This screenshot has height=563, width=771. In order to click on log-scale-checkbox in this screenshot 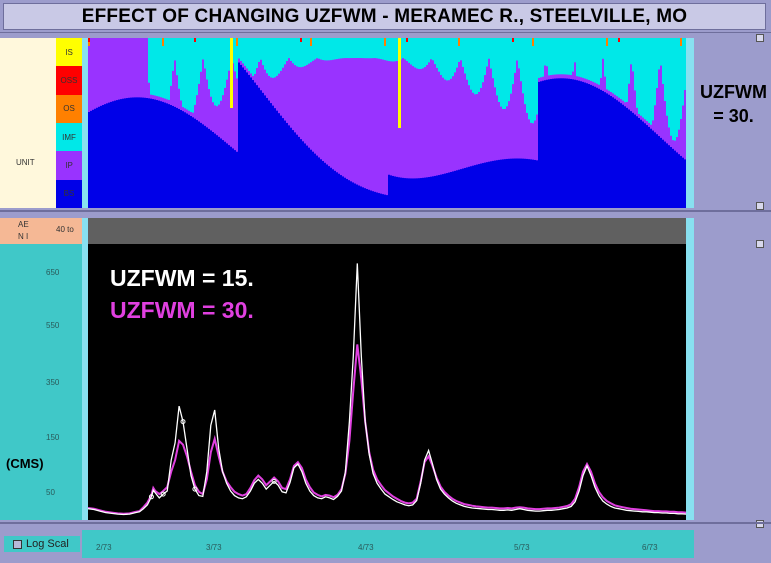, I will do `click(17, 544)`.